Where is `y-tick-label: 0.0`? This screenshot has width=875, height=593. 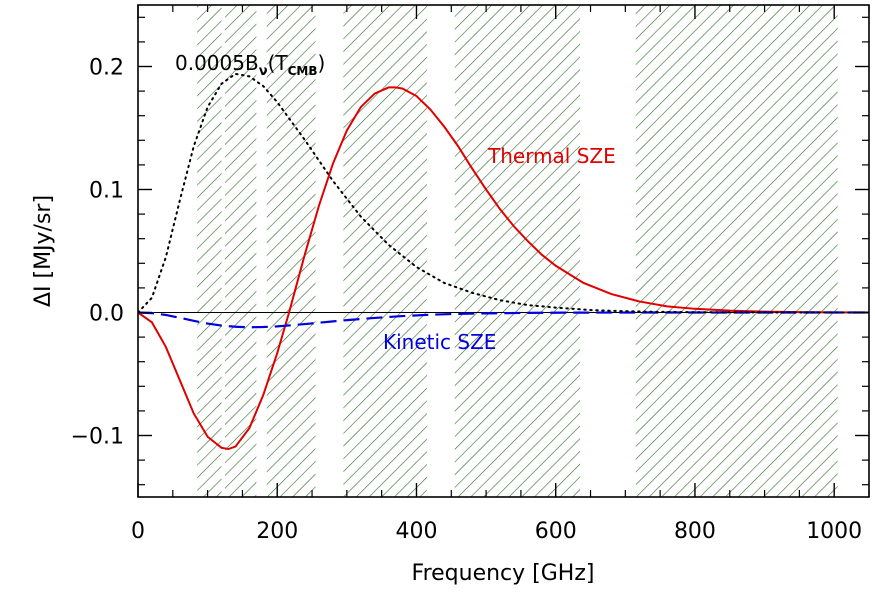 y-tick-label: 0.0 is located at coordinates (106, 314).